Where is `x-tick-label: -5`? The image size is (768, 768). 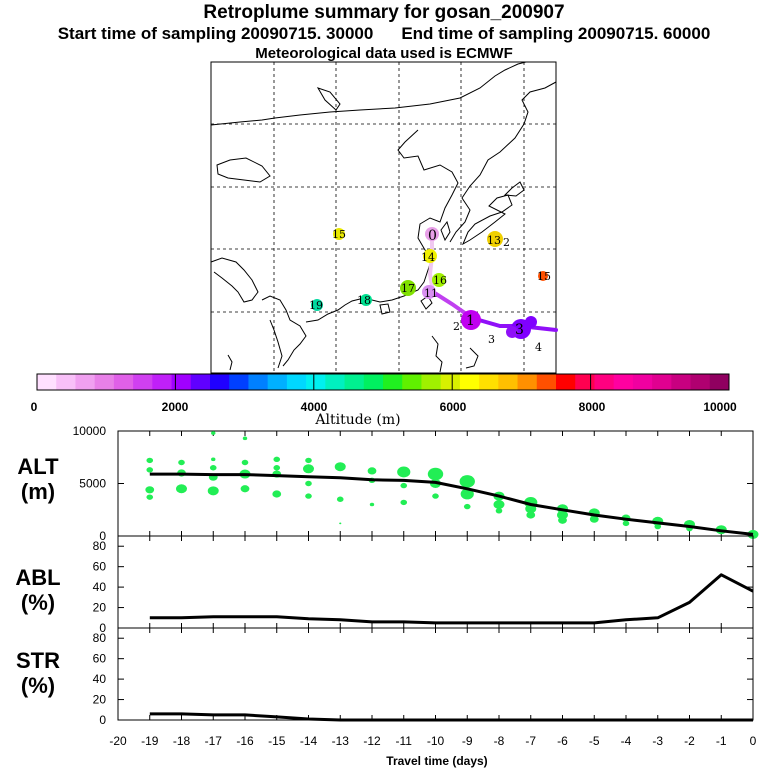 x-tick-label: -5 is located at coordinates (594, 741).